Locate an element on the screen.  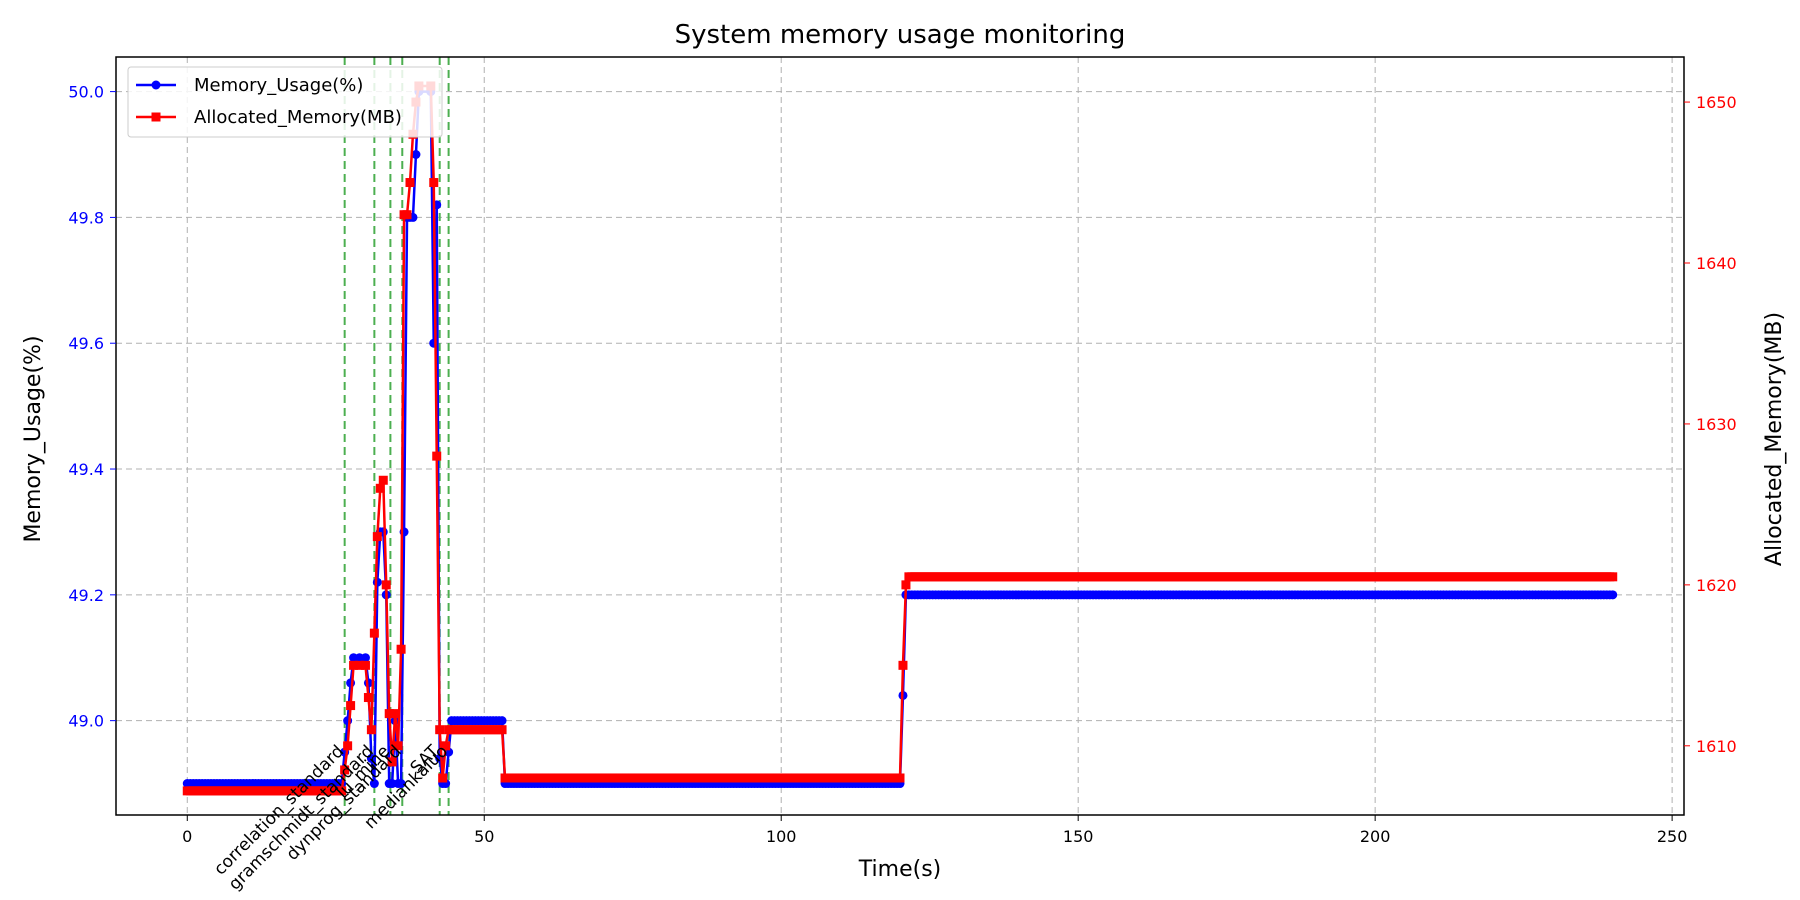
left-tick-label: 49.8 is located at coordinates (86, 217).